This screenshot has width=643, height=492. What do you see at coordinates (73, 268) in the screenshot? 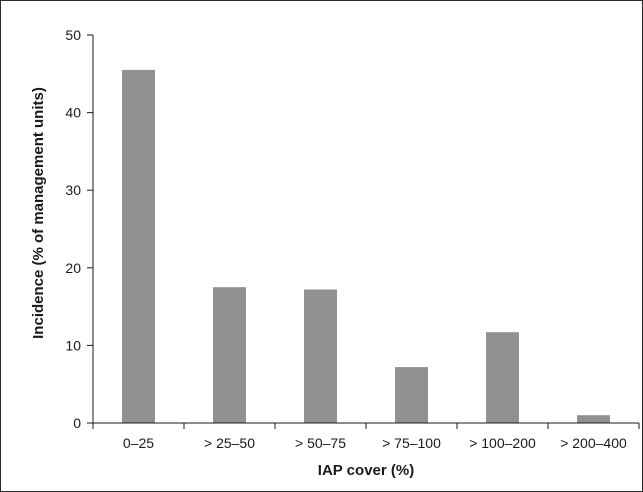
I see `y-tick-label-20: 20` at bounding box center [73, 268].